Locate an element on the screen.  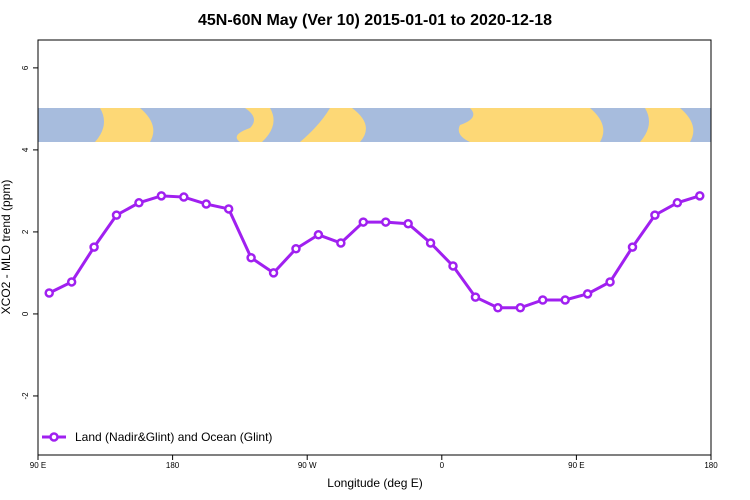
legend-marker is located at coordinates (54, 437).